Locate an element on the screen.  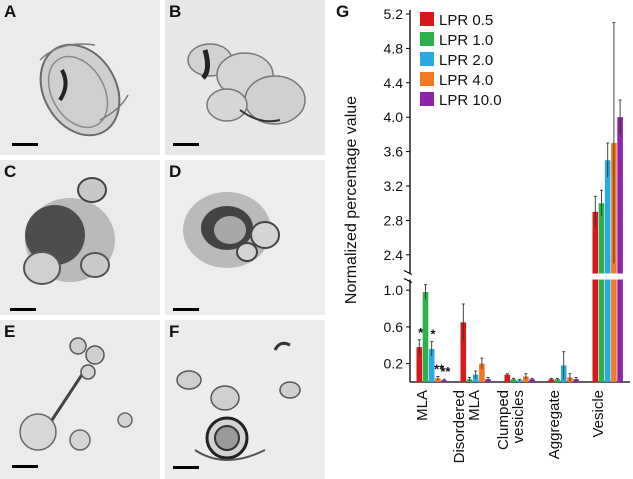
y-tick-label: 4.8 is located at coordinates (394, 48).